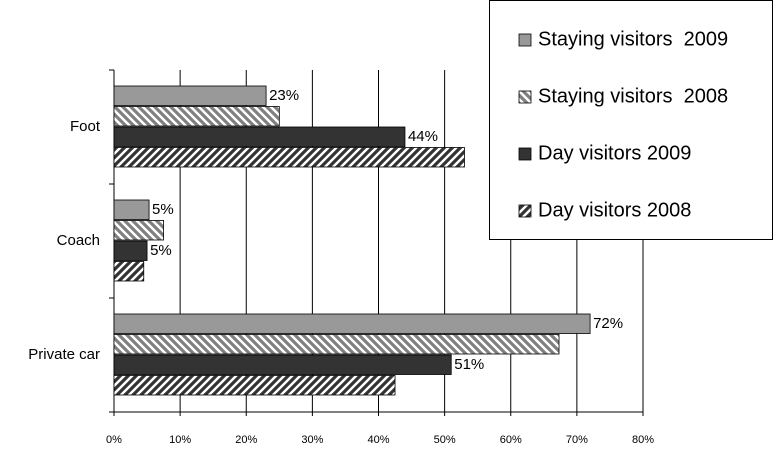 The height and width of the screenshot is (452, 774). What do you see at coordinates (180, 440) in the screenshot?
I see `x-tick-label: 10%` at bounding box center [180, 440].